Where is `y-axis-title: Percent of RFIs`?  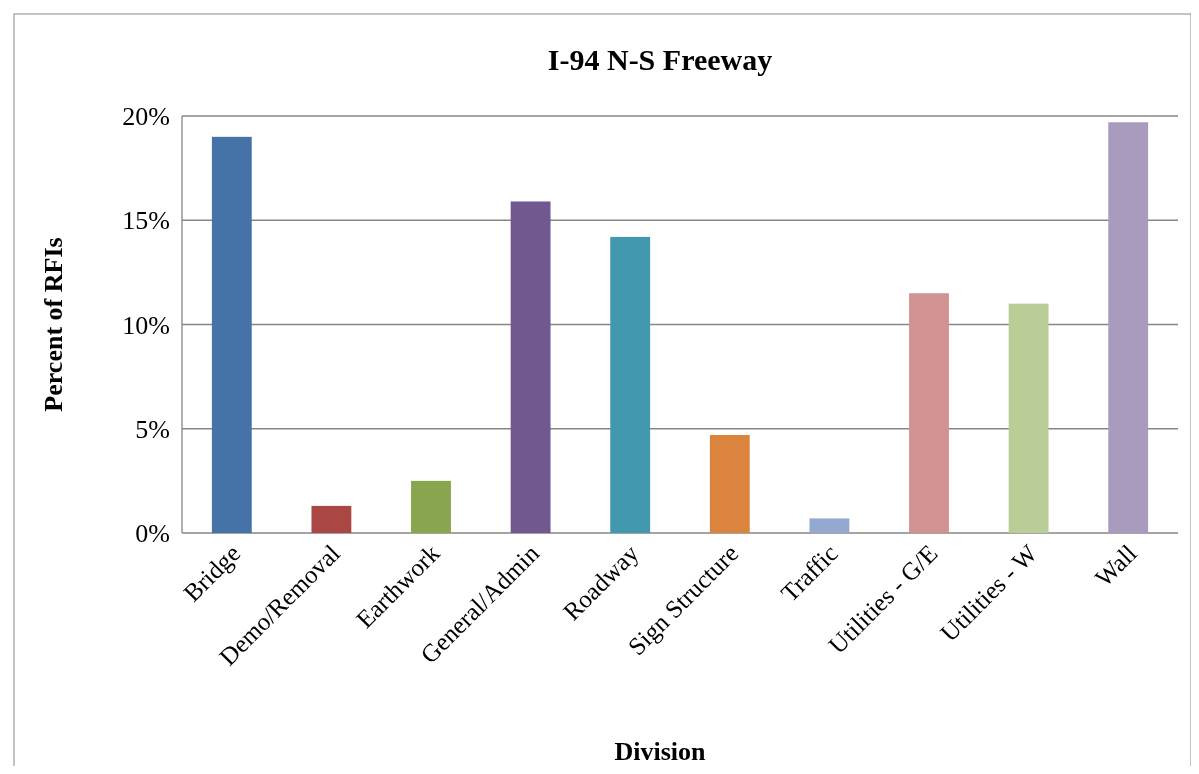
y-axis-title: Percent of RFIs is located at coordinates (53, 324).